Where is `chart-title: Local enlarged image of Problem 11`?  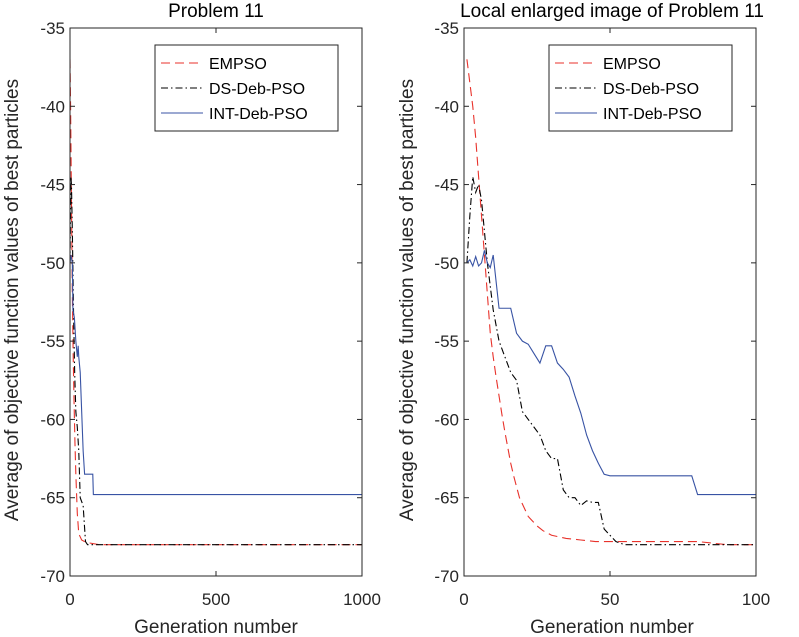 chart-title: Local enlarged image of Problem 11 is located at coordinates (612, 11).